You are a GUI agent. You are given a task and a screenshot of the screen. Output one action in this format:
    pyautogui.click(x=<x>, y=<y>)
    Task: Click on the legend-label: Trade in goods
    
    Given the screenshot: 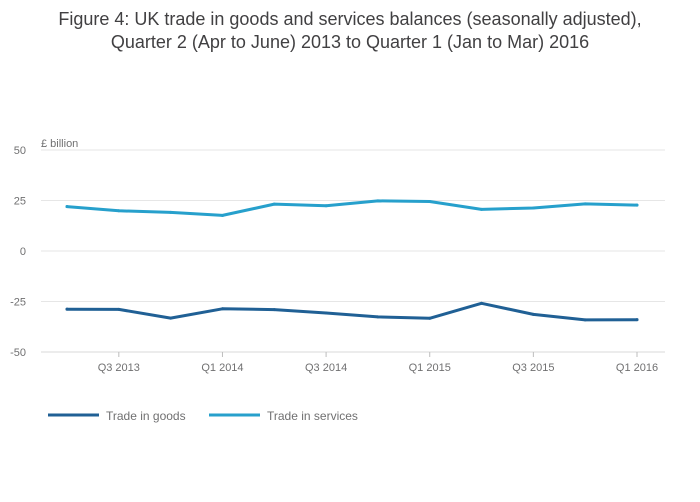 What is the action you would take?
    pyautogui.click(x=146, y=416)
    